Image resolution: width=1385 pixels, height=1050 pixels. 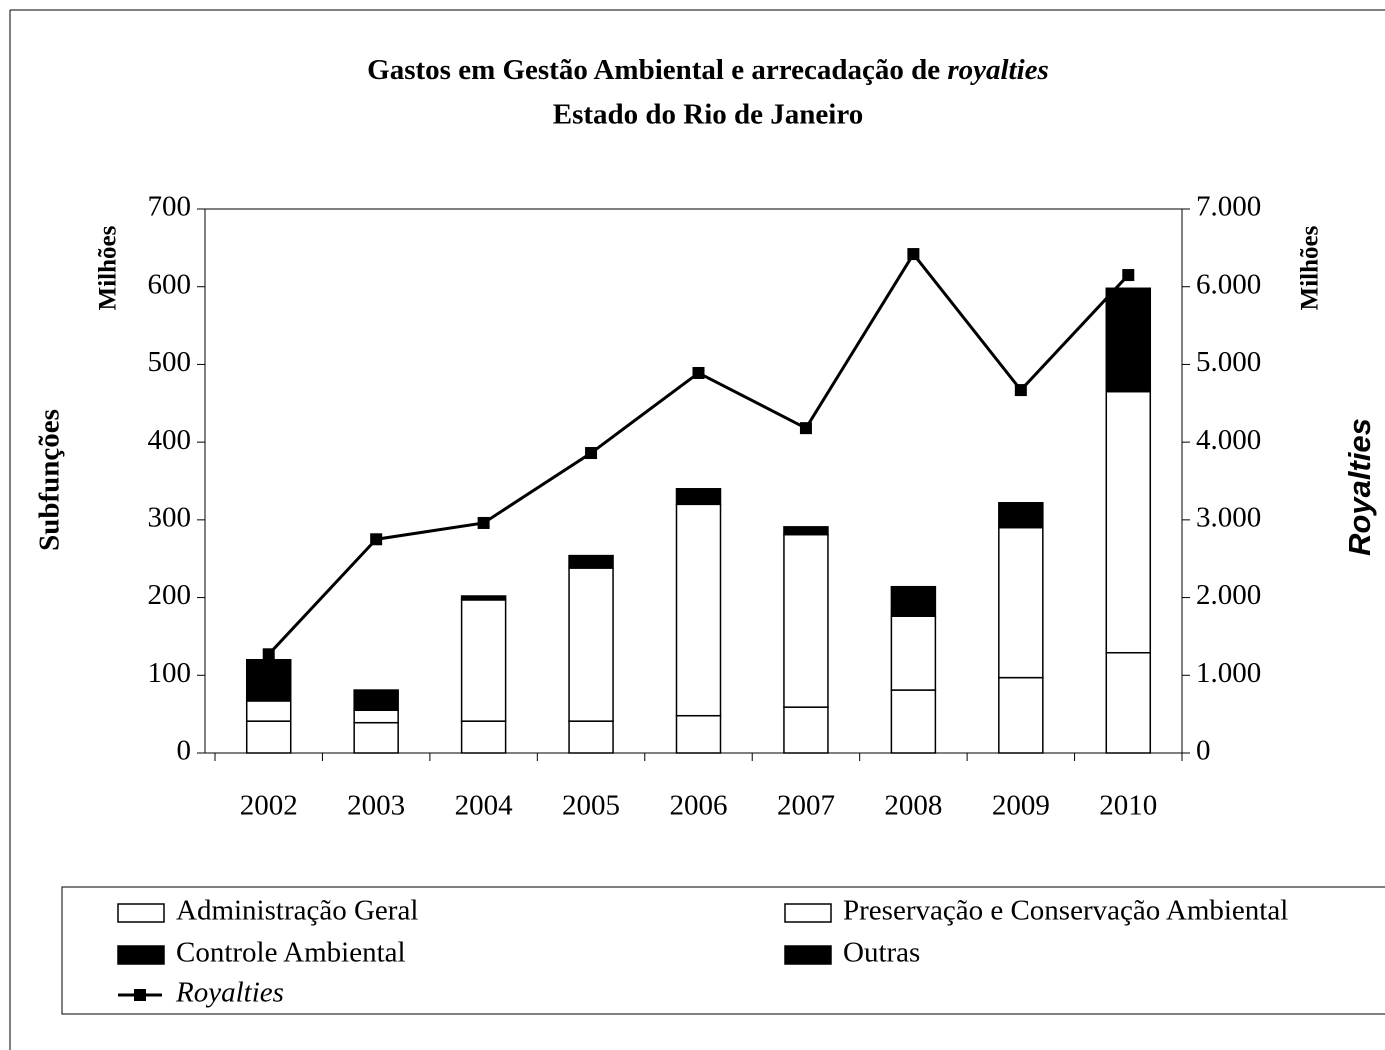 What do you see at coordinates (376, 806) in the screenshot?
I see `x-tick-label: 2003` at bounding box center [376, 806].